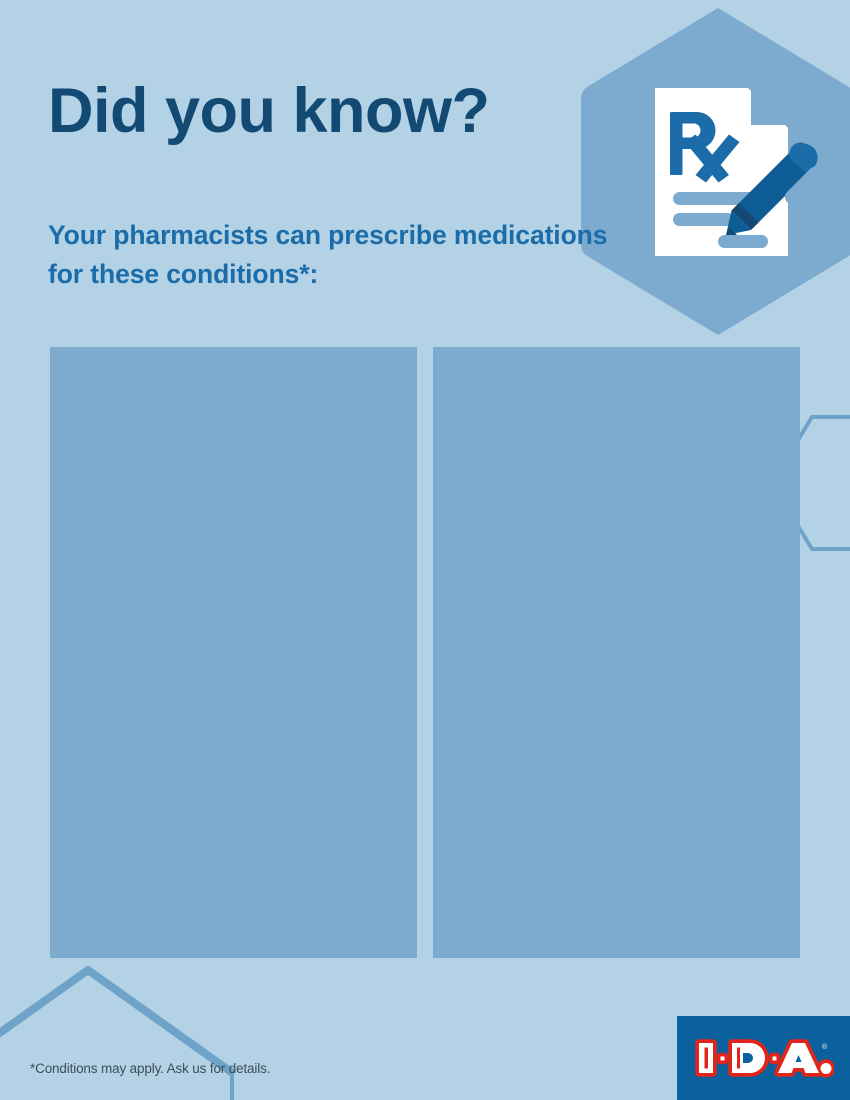 The height and width of the screenshot is (1100, 850). I want to click on document-lines, so click(721, 220).